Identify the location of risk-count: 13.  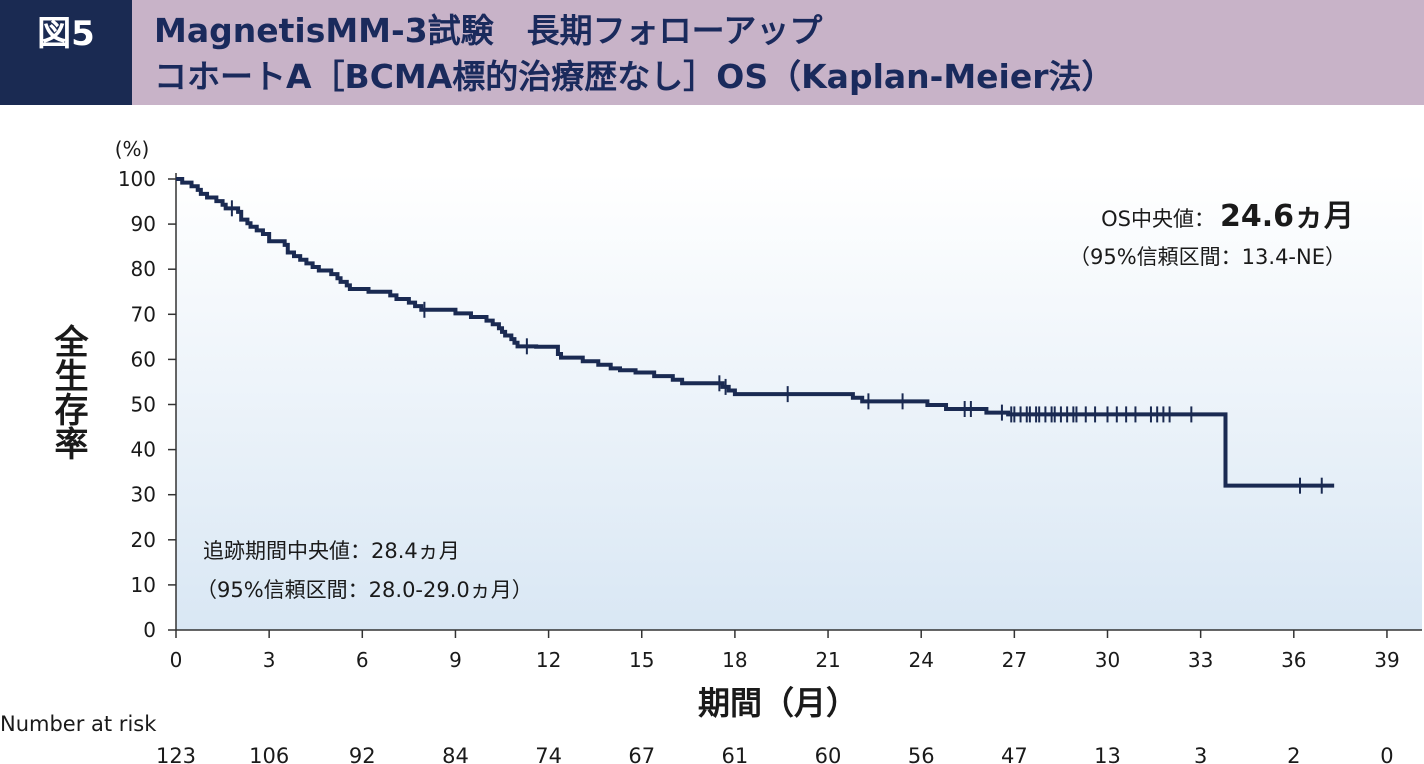
(1107, 754).